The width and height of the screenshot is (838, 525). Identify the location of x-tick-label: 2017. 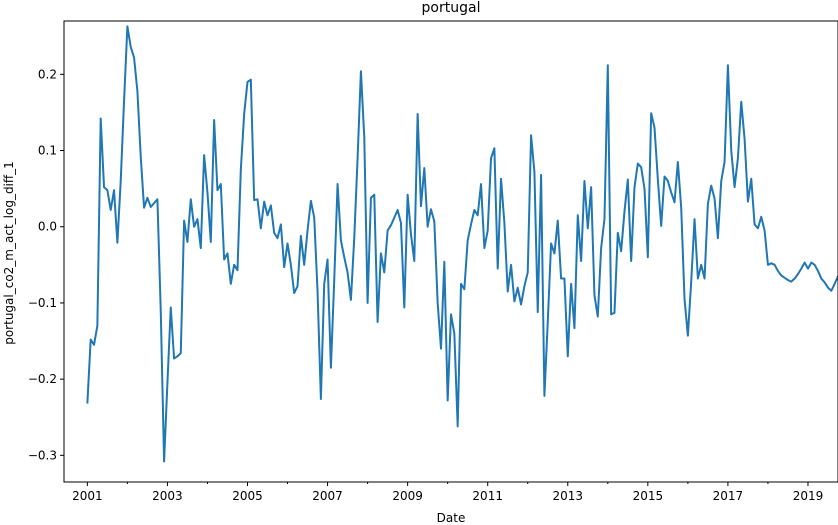
(728, 496).